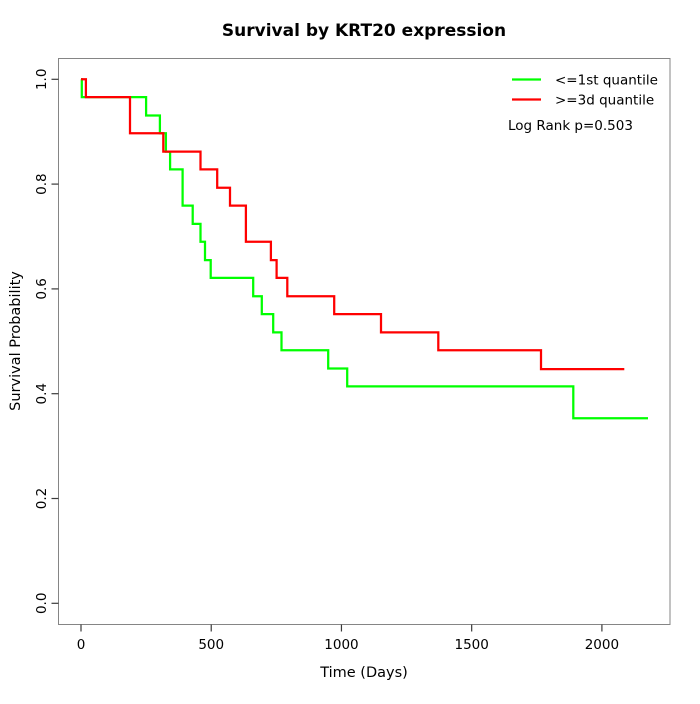 The width and height of the screenshot is (700, 704). I want to click on y-tick-label: 1.0, so click(42, 79).